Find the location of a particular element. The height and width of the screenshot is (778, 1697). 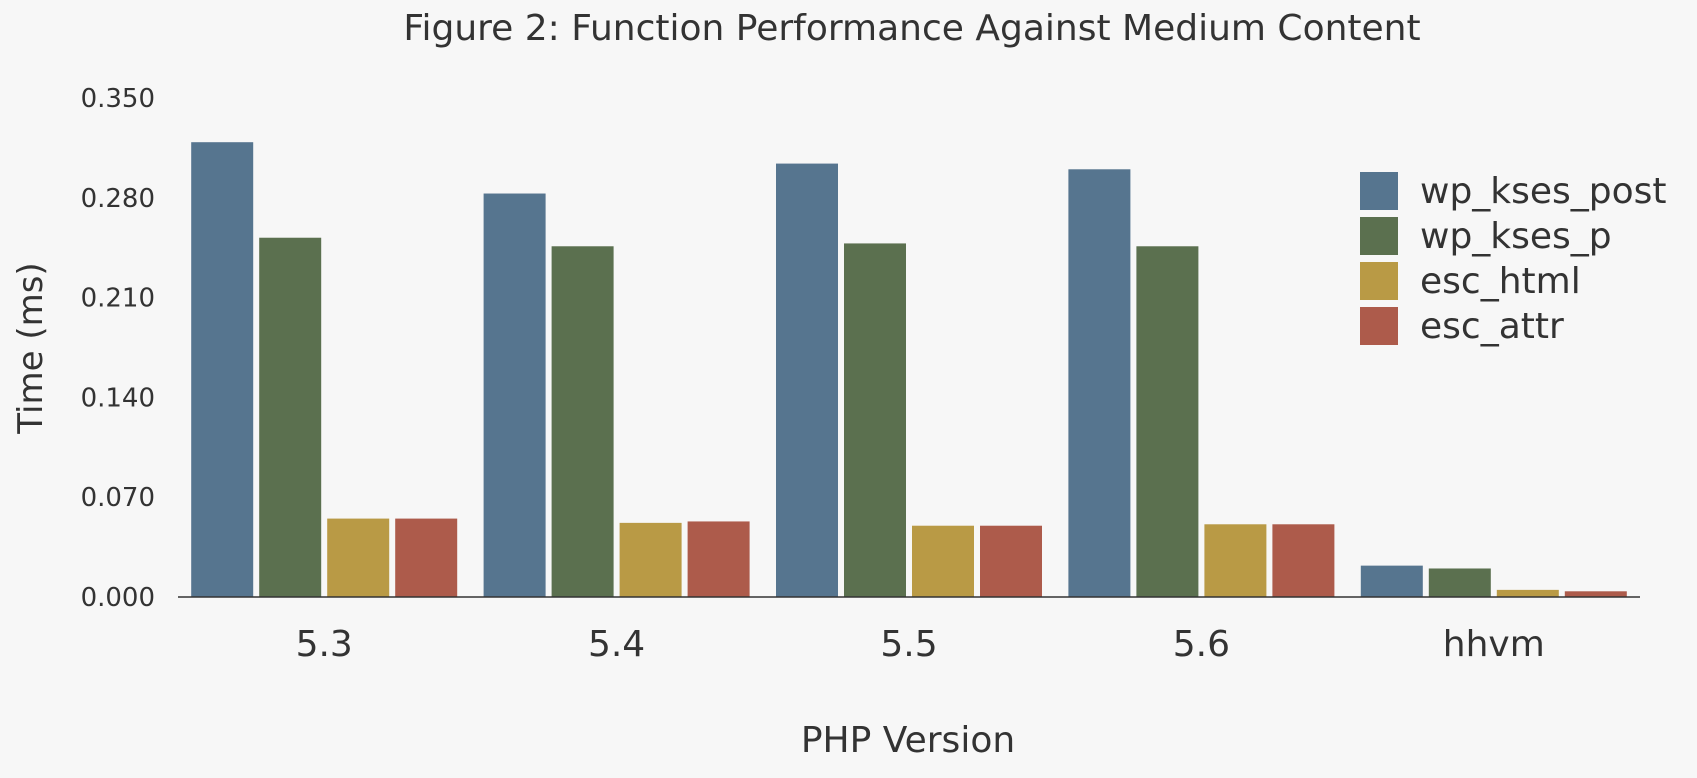

legend-label: wp_kses_p is located at coordinates (1516, 236).